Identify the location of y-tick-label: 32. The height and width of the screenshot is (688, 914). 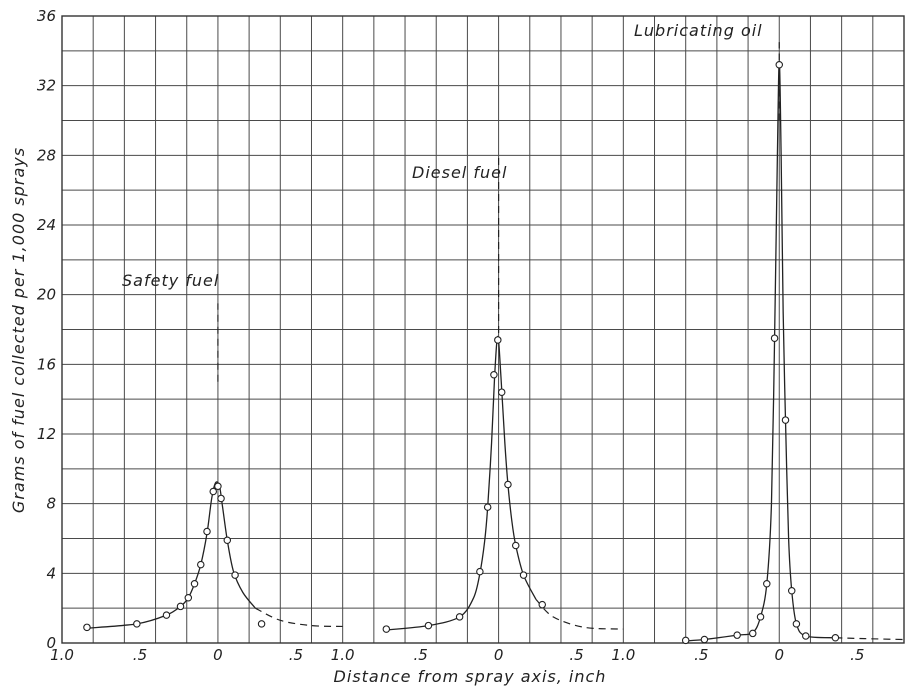
(46, 86).